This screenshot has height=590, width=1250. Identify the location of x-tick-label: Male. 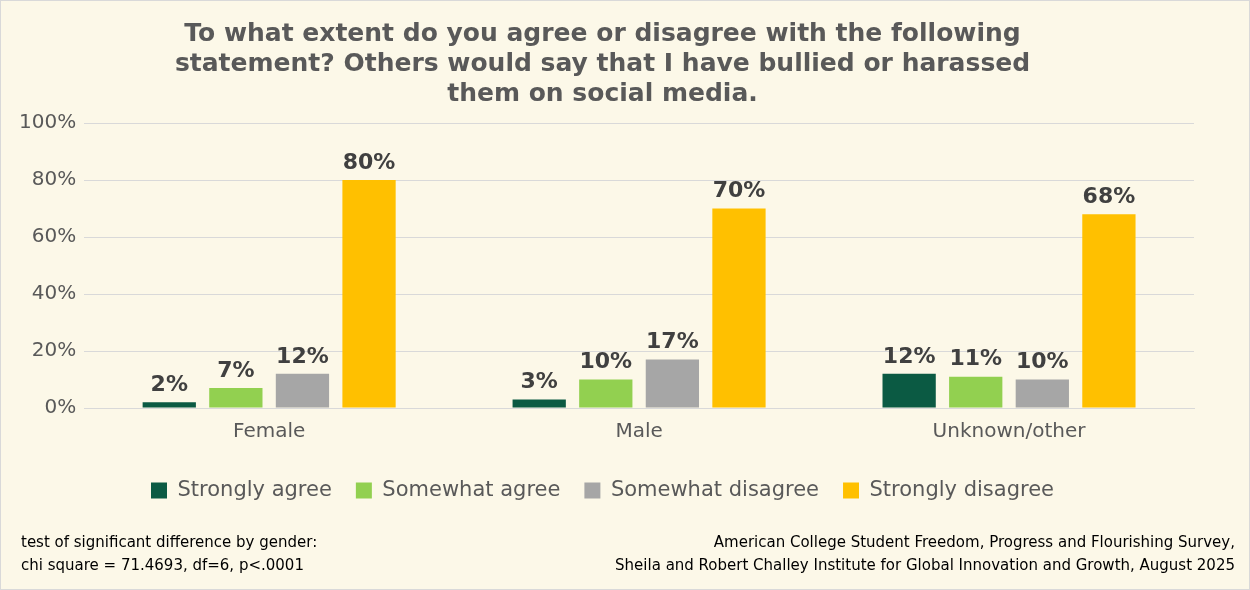
(639, 430).